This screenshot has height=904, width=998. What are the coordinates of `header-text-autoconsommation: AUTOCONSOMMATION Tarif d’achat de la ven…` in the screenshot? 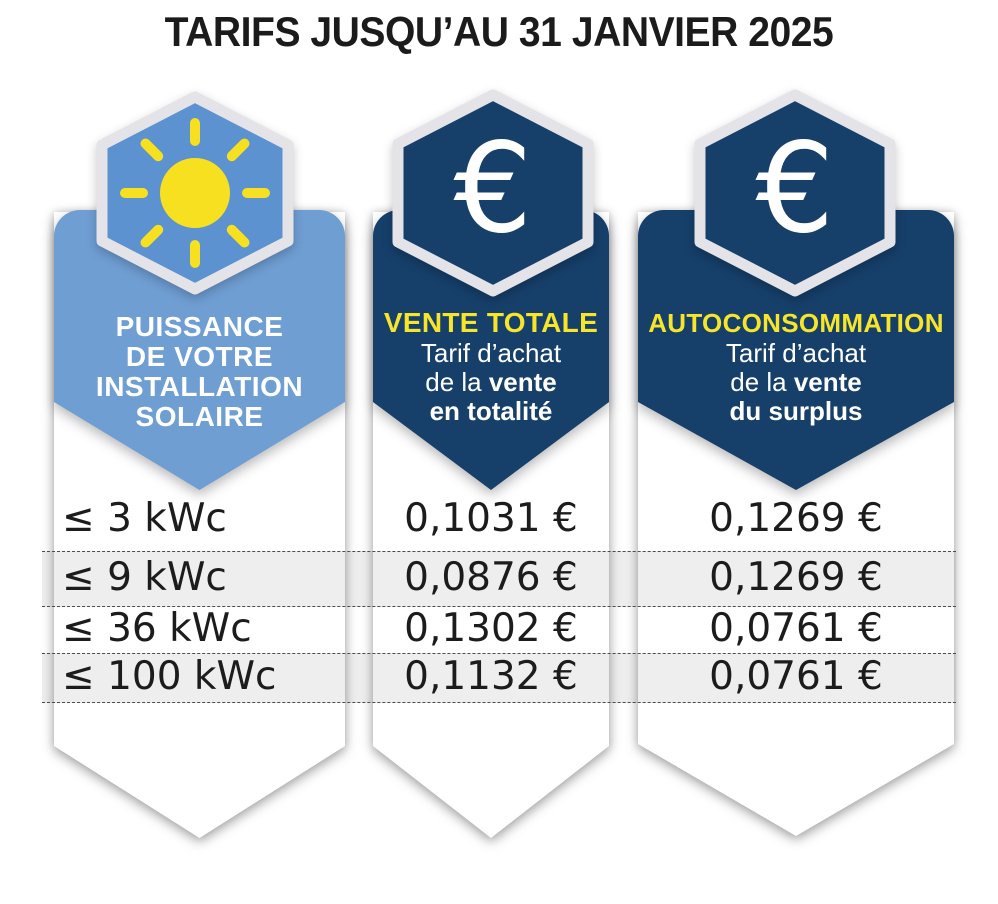 It's located at (796, 318).